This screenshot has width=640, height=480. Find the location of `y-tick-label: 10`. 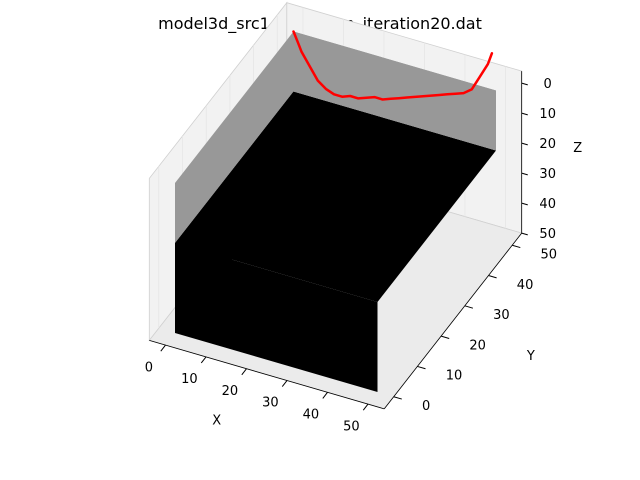

y-tick-label: 10 is located at coordinates (454, 376).